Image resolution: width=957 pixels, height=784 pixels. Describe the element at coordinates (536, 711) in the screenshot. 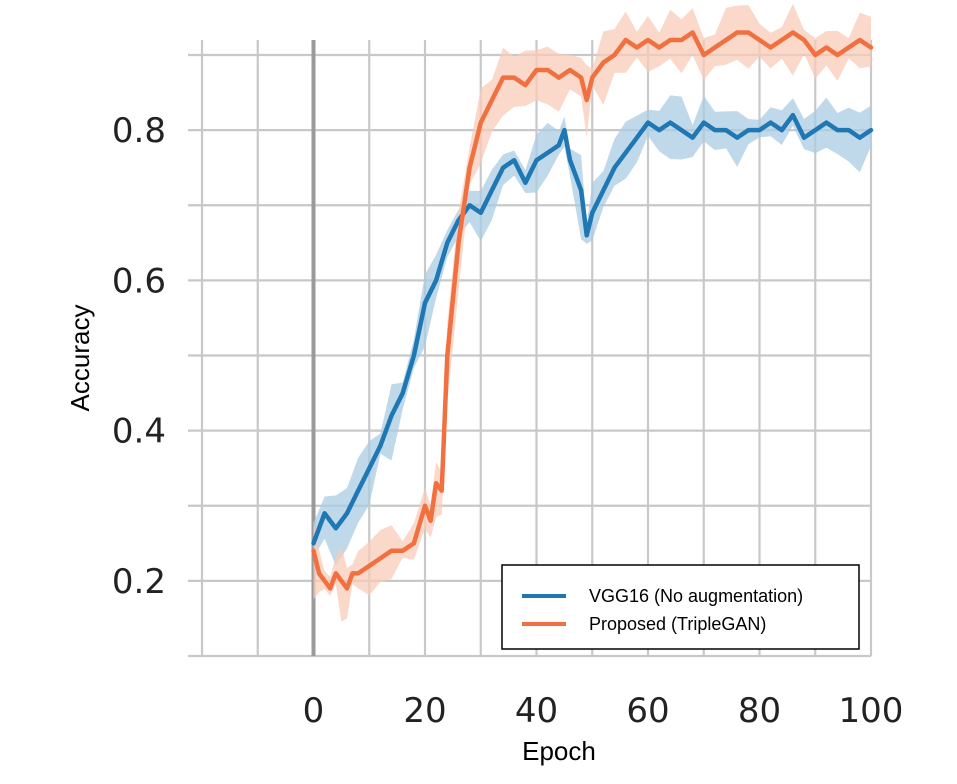

I see `x-tick-label: 40` at that location.